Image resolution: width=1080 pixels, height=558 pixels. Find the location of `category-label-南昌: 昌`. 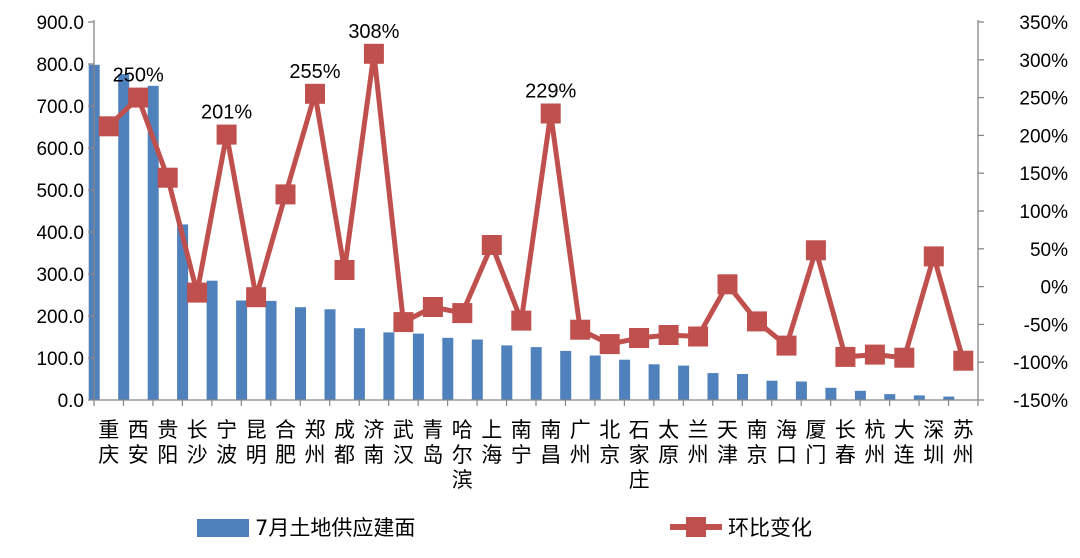

category-label-南昌: 昌 is located at coordinates (550, 455).